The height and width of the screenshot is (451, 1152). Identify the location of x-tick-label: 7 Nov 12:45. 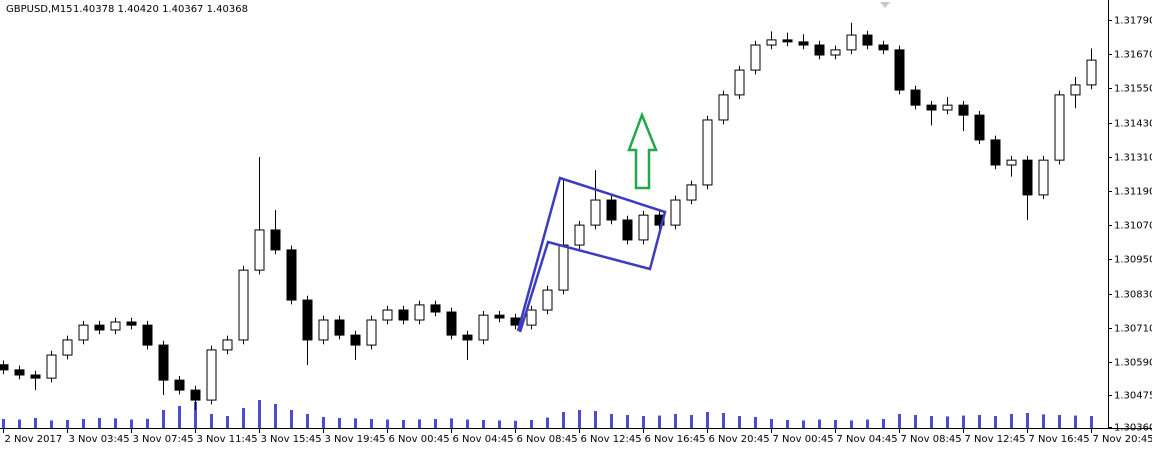
(995, 439).